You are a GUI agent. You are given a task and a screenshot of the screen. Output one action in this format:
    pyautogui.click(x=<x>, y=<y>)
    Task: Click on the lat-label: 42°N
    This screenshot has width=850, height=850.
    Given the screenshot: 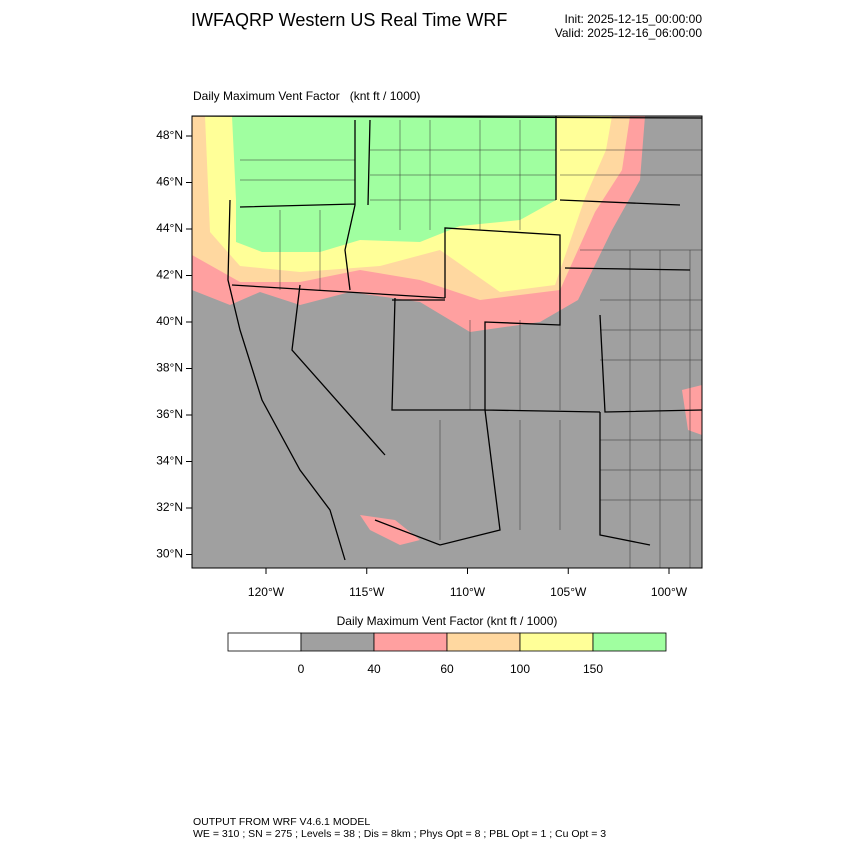 What is the action you would take?
    pyautogui.click(x=169, y=275)
    